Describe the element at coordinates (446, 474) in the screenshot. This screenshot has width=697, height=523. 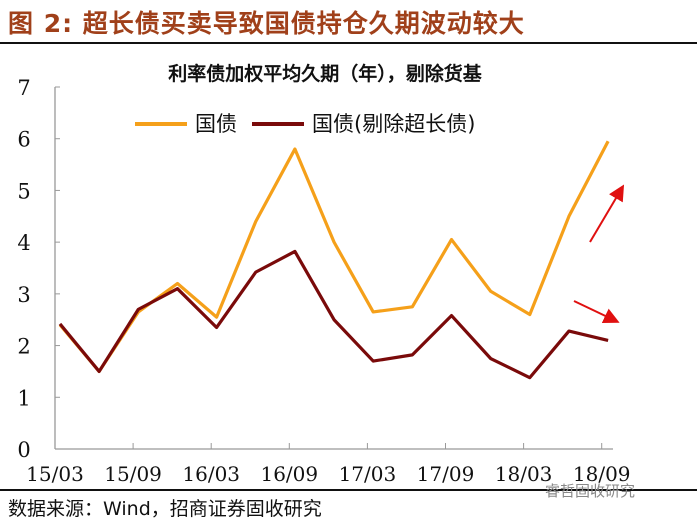
I see `x-tick-label: 17/09` at that location.